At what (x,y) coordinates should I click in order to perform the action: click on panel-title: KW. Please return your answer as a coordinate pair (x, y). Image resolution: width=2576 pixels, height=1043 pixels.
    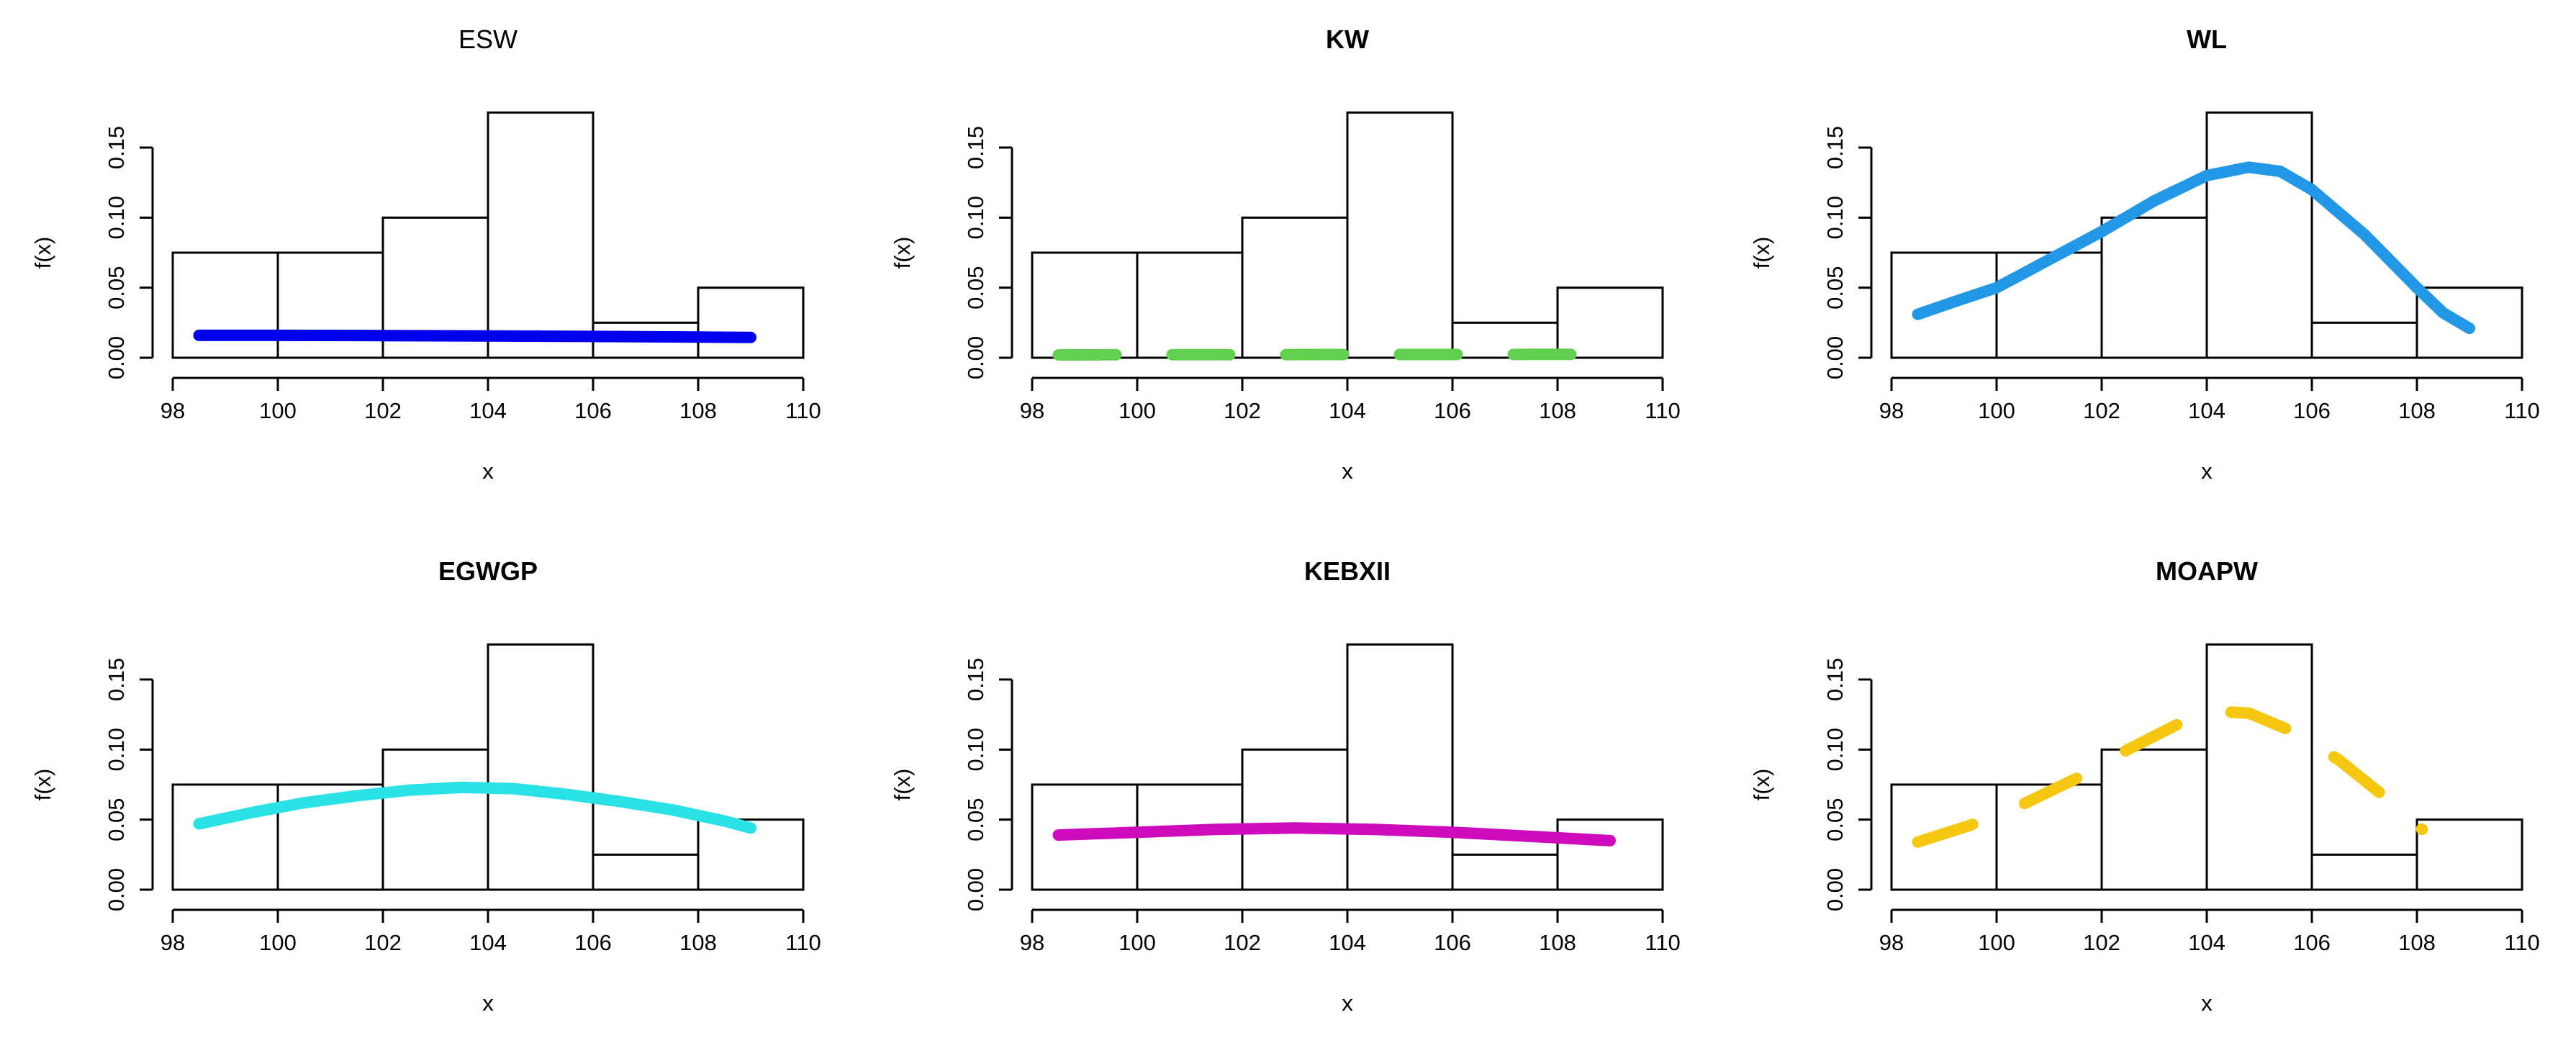
    Looking at the image, I should click on (1347, 39).